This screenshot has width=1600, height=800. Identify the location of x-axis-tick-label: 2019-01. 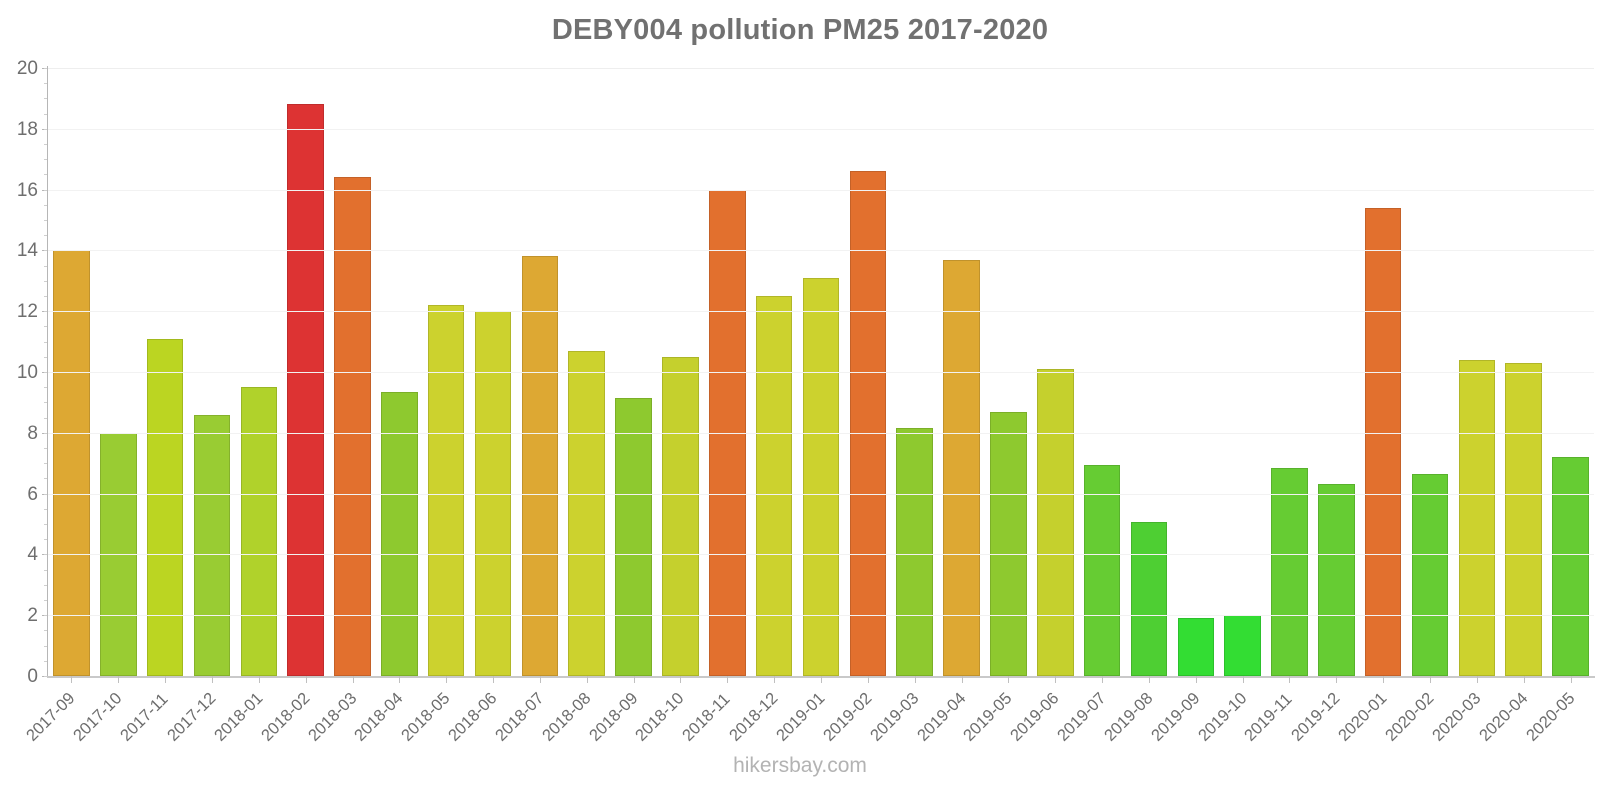
(800, 717).